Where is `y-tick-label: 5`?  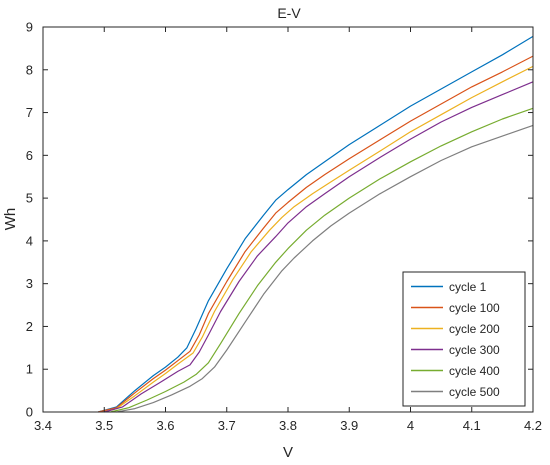
y-tick-label: 5 is located at coordinates (29, 198).